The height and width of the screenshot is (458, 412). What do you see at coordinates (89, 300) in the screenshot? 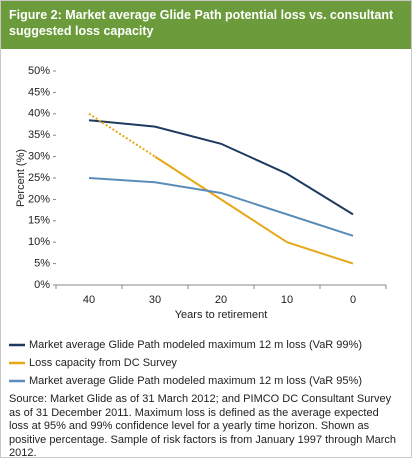
I see `x-tick-label: 40` at bounding box center [89, 300].